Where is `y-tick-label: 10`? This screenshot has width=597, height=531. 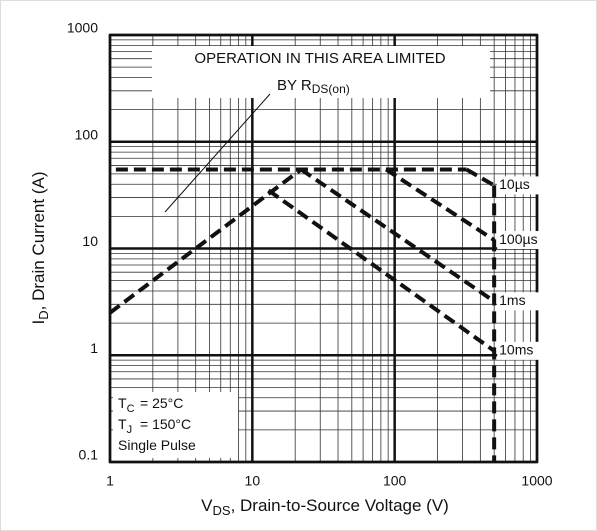 y-tick-label: 10 is located at coordinates (90, 241).